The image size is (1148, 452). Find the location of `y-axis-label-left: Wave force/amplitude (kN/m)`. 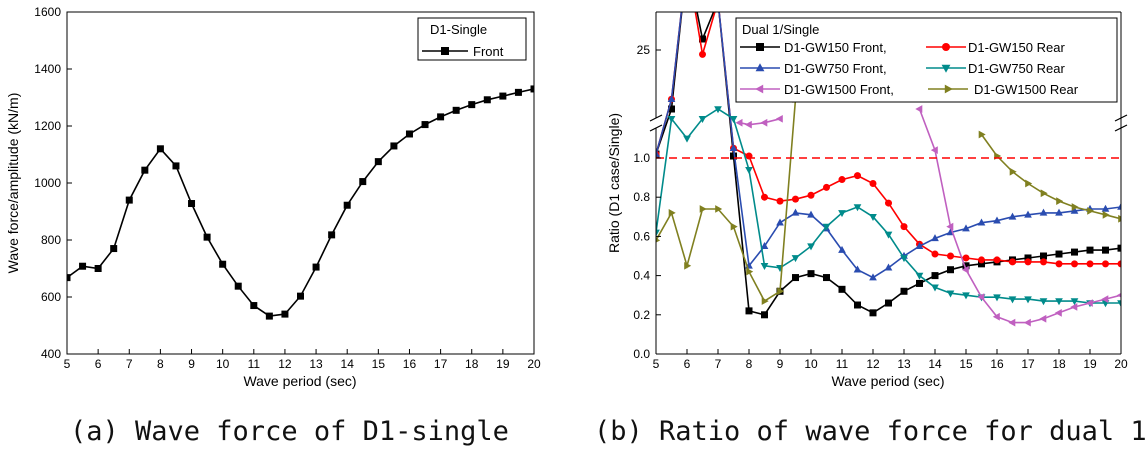

y-axis-label-left: Wave force/amplitude (kN/m) is located at coordinates (13, 183).